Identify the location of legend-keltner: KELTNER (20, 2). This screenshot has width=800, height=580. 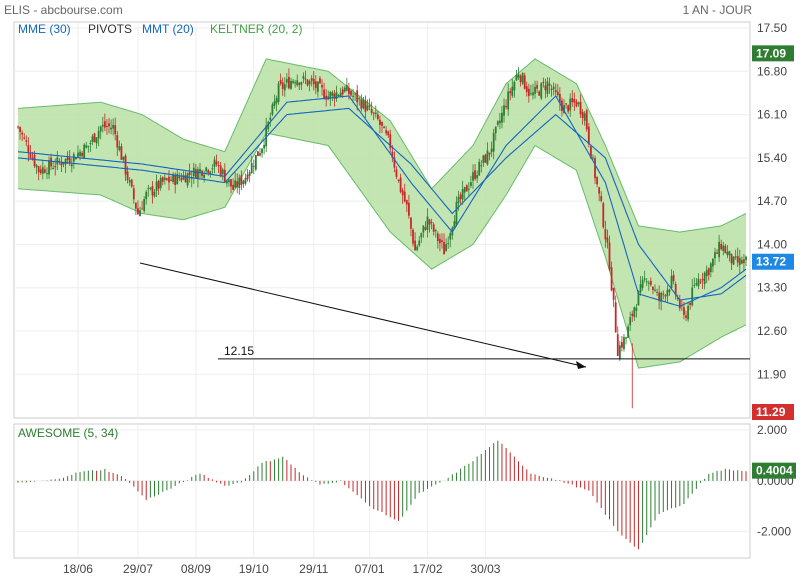
(256, 29).